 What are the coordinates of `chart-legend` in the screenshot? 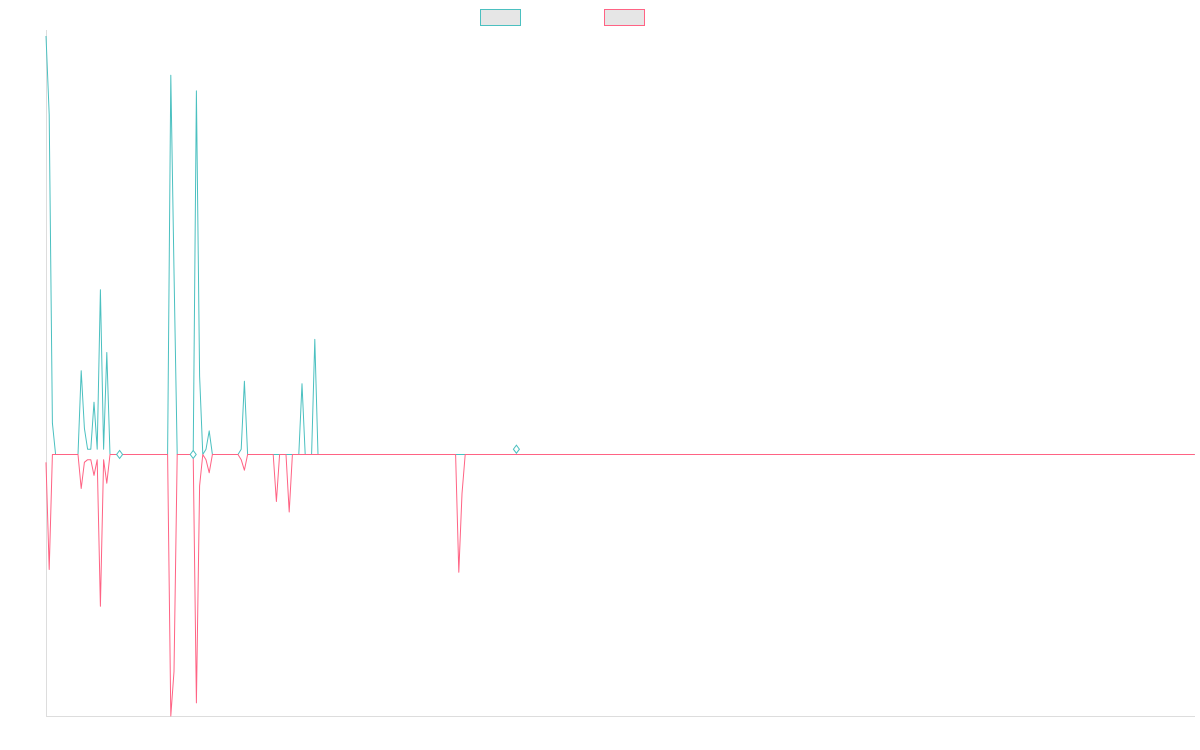 It's located at (562, 17).